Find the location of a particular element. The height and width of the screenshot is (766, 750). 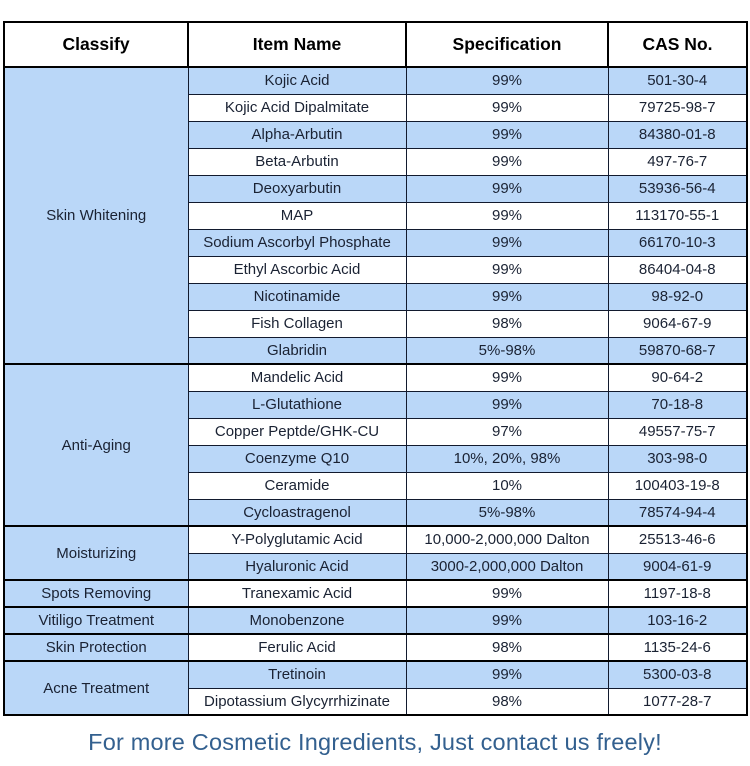

cas-no-cell: 1135-24-6 is located at coordinates (677, 647).